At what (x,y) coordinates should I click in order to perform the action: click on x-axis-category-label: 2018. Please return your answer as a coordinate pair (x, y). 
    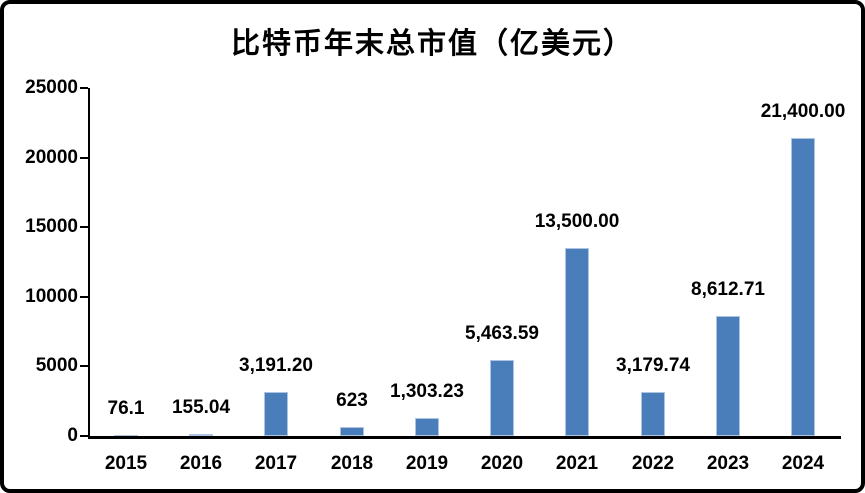
    Looking at the image, I should click on (352, 463).